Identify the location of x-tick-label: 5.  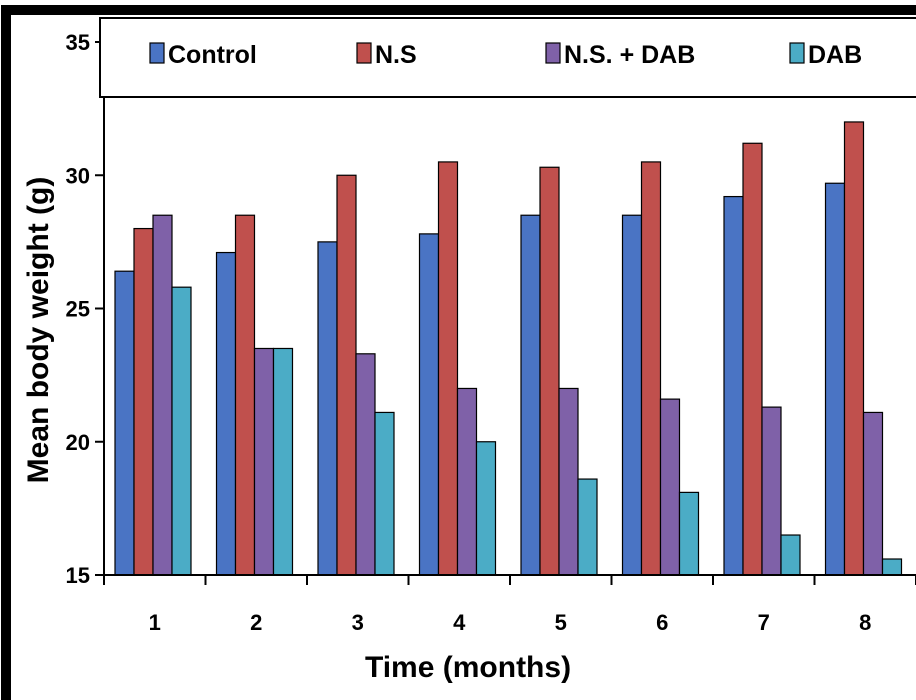
(561, 622).